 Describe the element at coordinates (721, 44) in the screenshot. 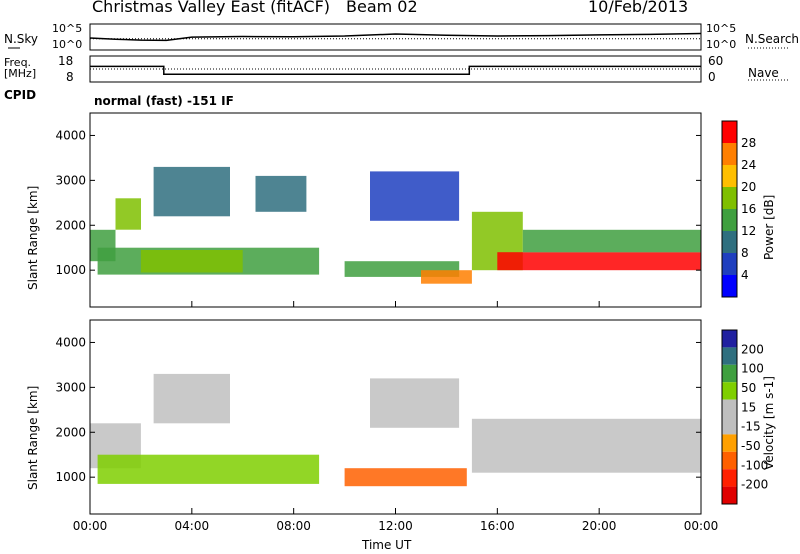

I see `noise-tick-right-bottom: 10^0` at that location.